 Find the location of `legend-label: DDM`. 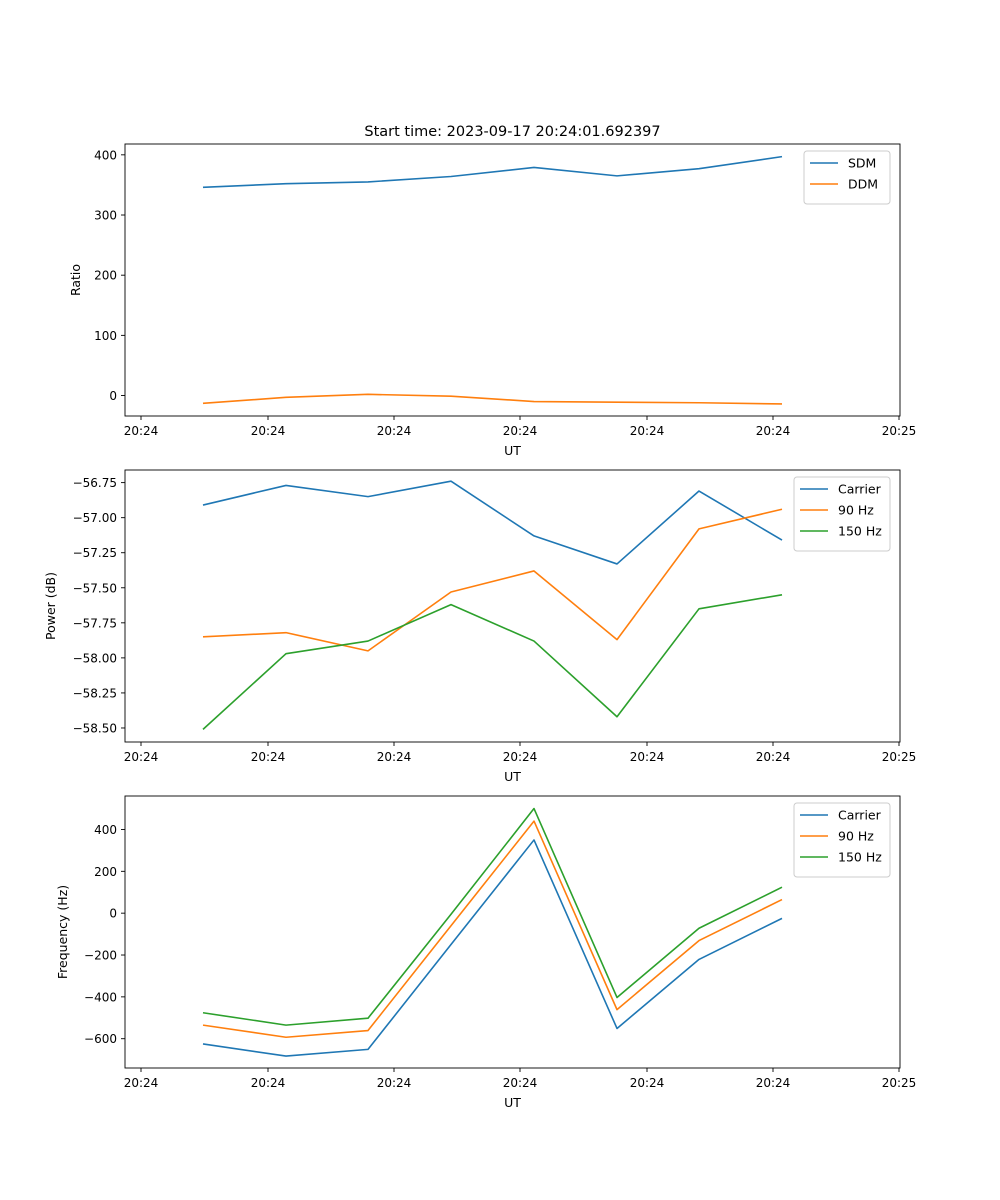

legend-label: DDM is located at coordinates (863, 184).